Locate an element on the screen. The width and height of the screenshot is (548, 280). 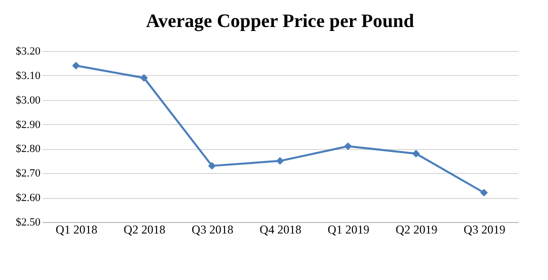
y-tick-label: $3.10 is located at coordinates (28, 76).